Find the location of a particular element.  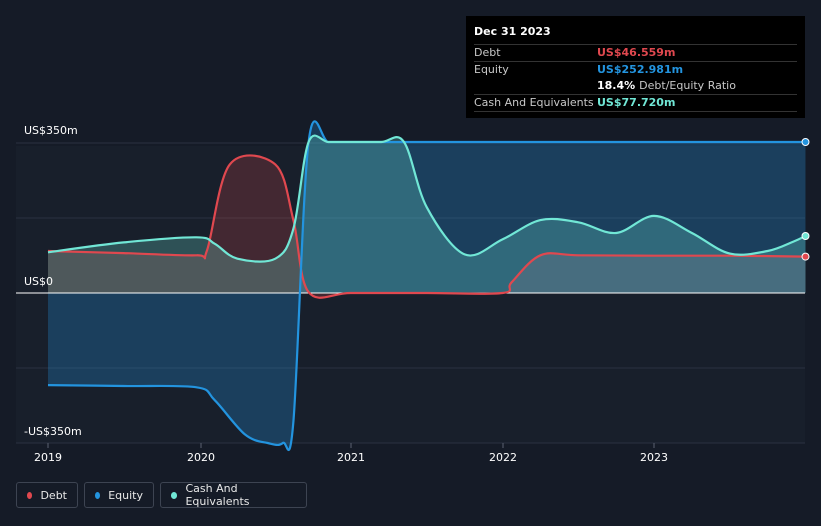

tooltip-debt-value: US$46.559m is located at coordinates (636, 52).